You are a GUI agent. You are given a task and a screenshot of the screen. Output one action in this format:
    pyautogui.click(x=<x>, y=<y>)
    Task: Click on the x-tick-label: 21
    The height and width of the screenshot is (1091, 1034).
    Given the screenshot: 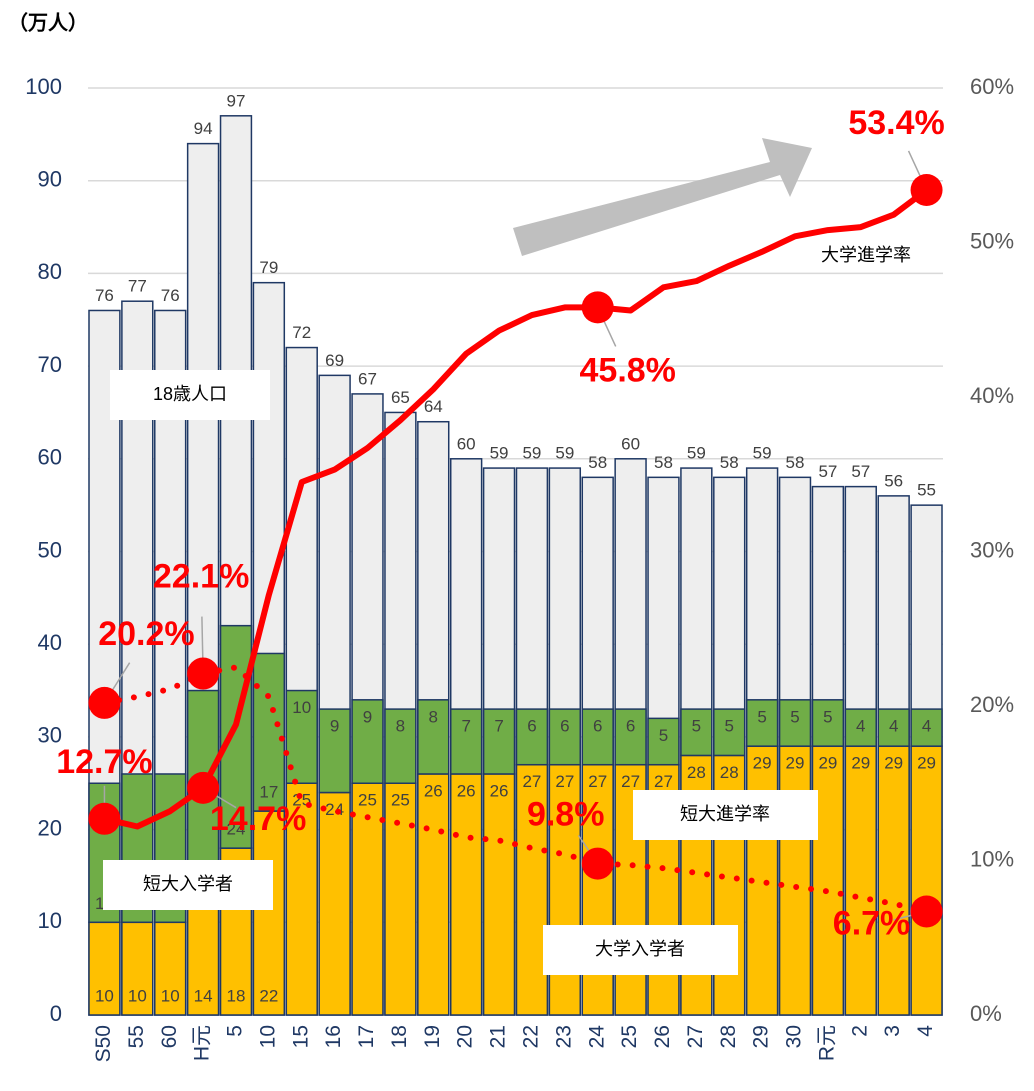 What is the action you would take?
    pyautogui.click(x=498, y=1036)
    